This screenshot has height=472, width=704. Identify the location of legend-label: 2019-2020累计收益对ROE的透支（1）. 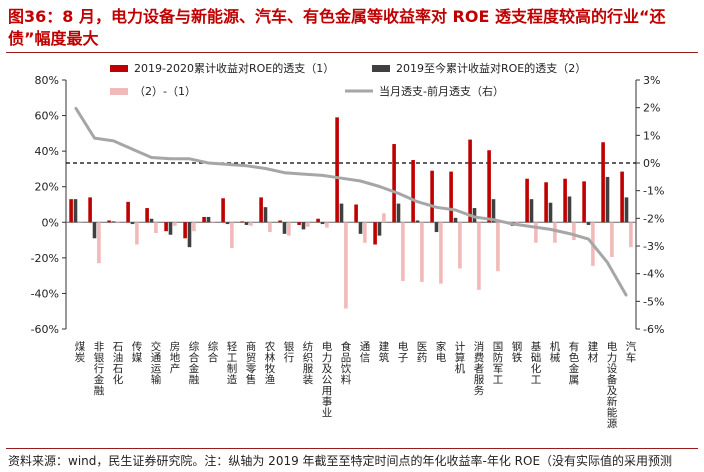
(234, 68).